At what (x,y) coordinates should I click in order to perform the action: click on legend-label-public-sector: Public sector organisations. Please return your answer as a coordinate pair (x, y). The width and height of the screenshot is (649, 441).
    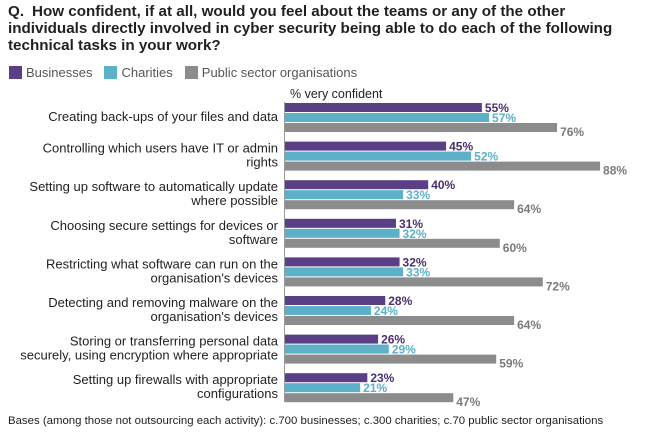
    Looking at the image, I should click on (279, 72).